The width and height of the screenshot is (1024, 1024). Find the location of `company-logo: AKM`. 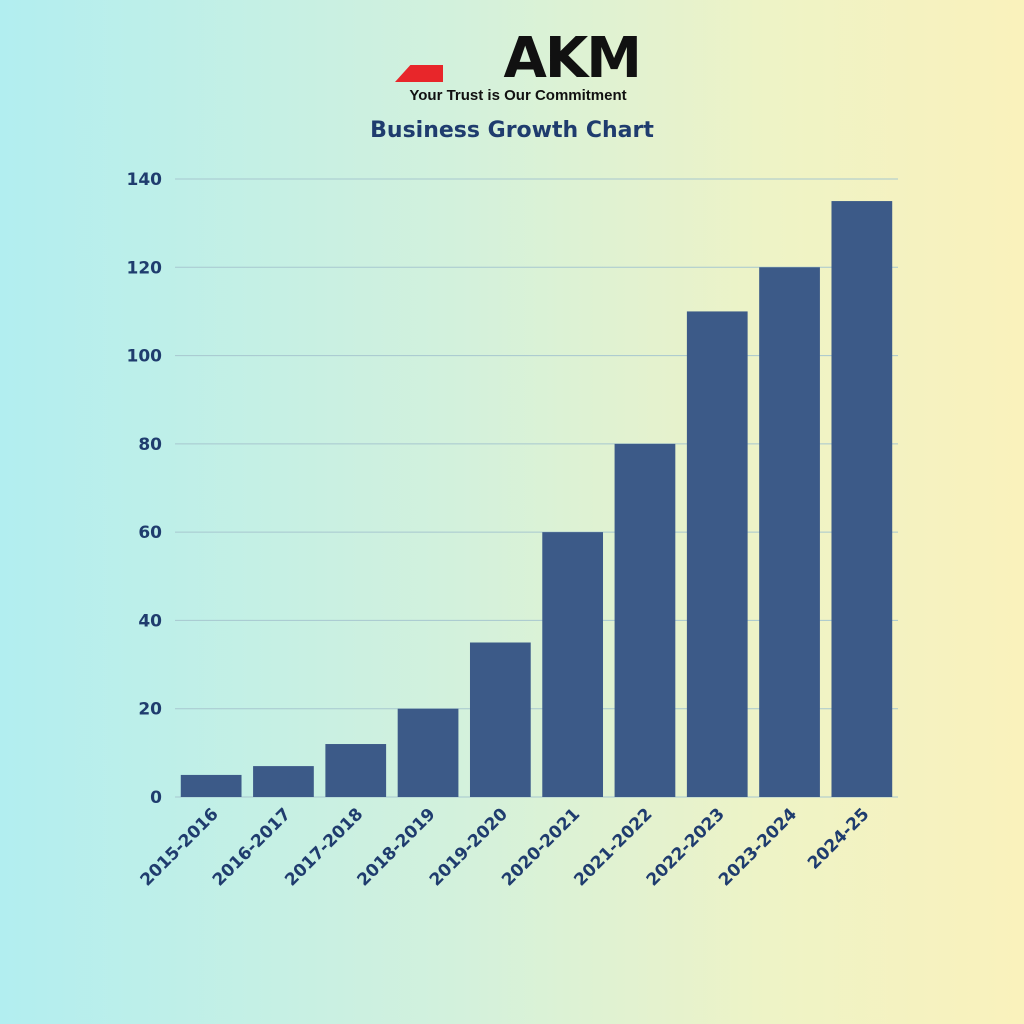

company-logo: AKM is located at coordinates (572, 58).